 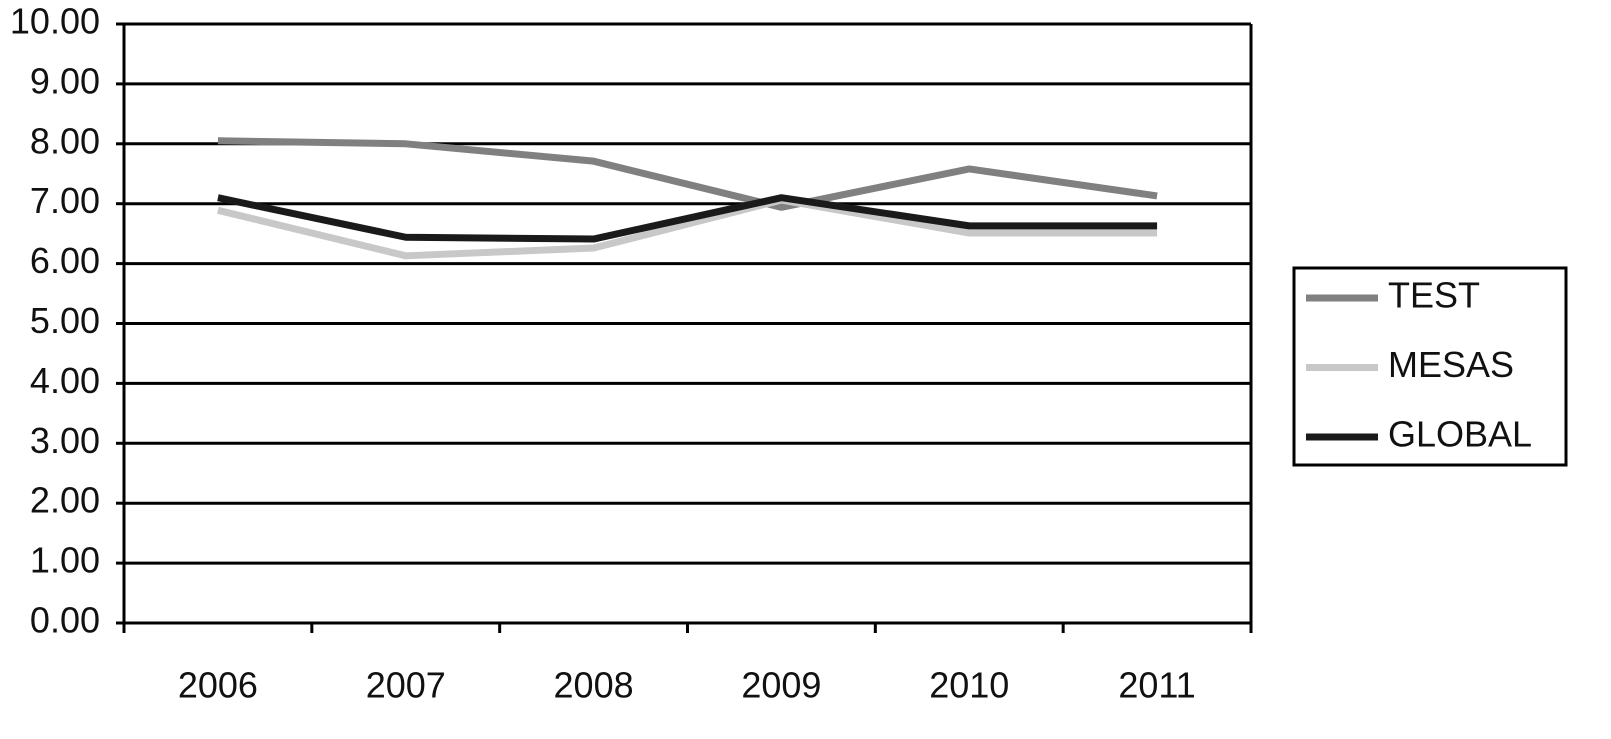 What do you see at coordinates (781, 685) in the screenshot?
I see `x-tick-label: 2009` at bounding box center [781, 685].